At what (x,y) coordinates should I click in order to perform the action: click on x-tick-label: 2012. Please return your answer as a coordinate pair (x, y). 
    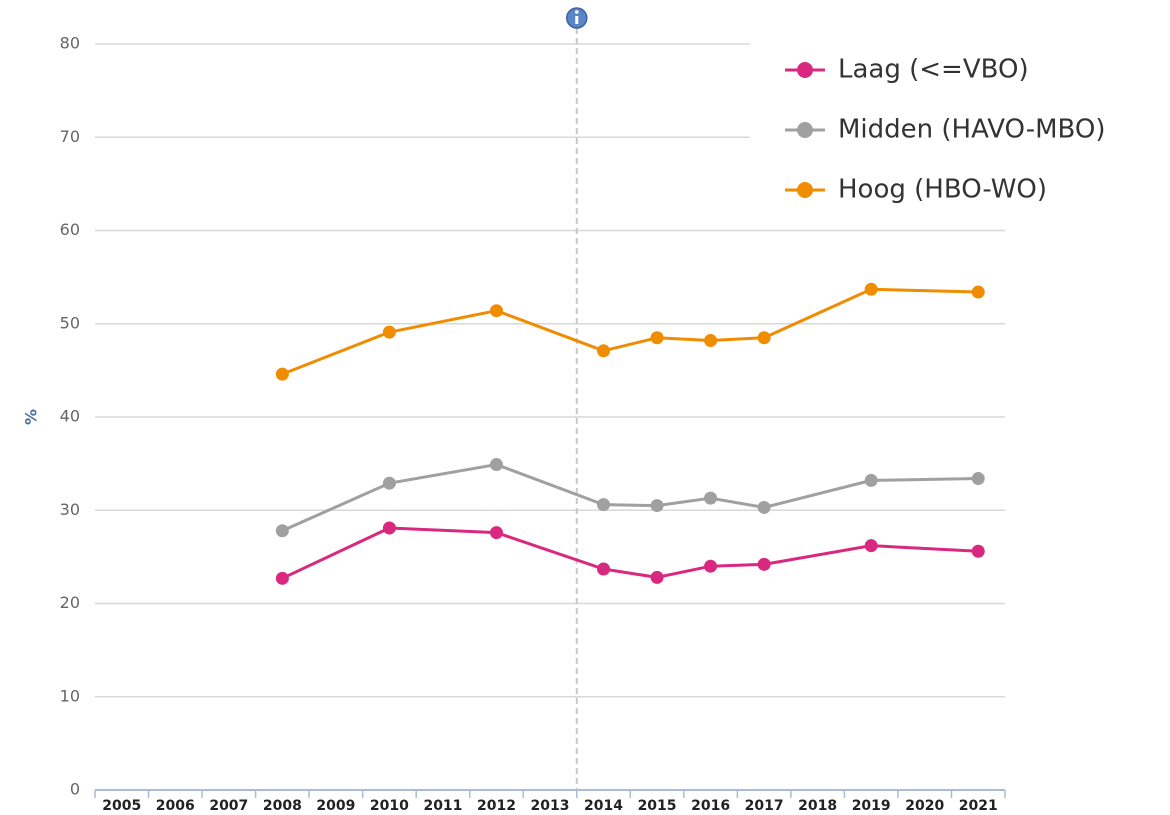
    Looking at the image, I should click on (496, 806).